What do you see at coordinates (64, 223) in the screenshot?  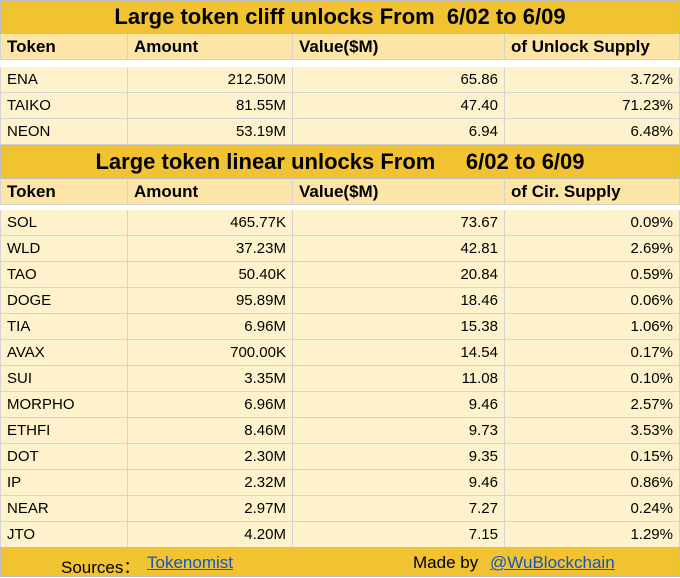 I see `linear-token-cell: SOL` at bounding box center [64, 223].